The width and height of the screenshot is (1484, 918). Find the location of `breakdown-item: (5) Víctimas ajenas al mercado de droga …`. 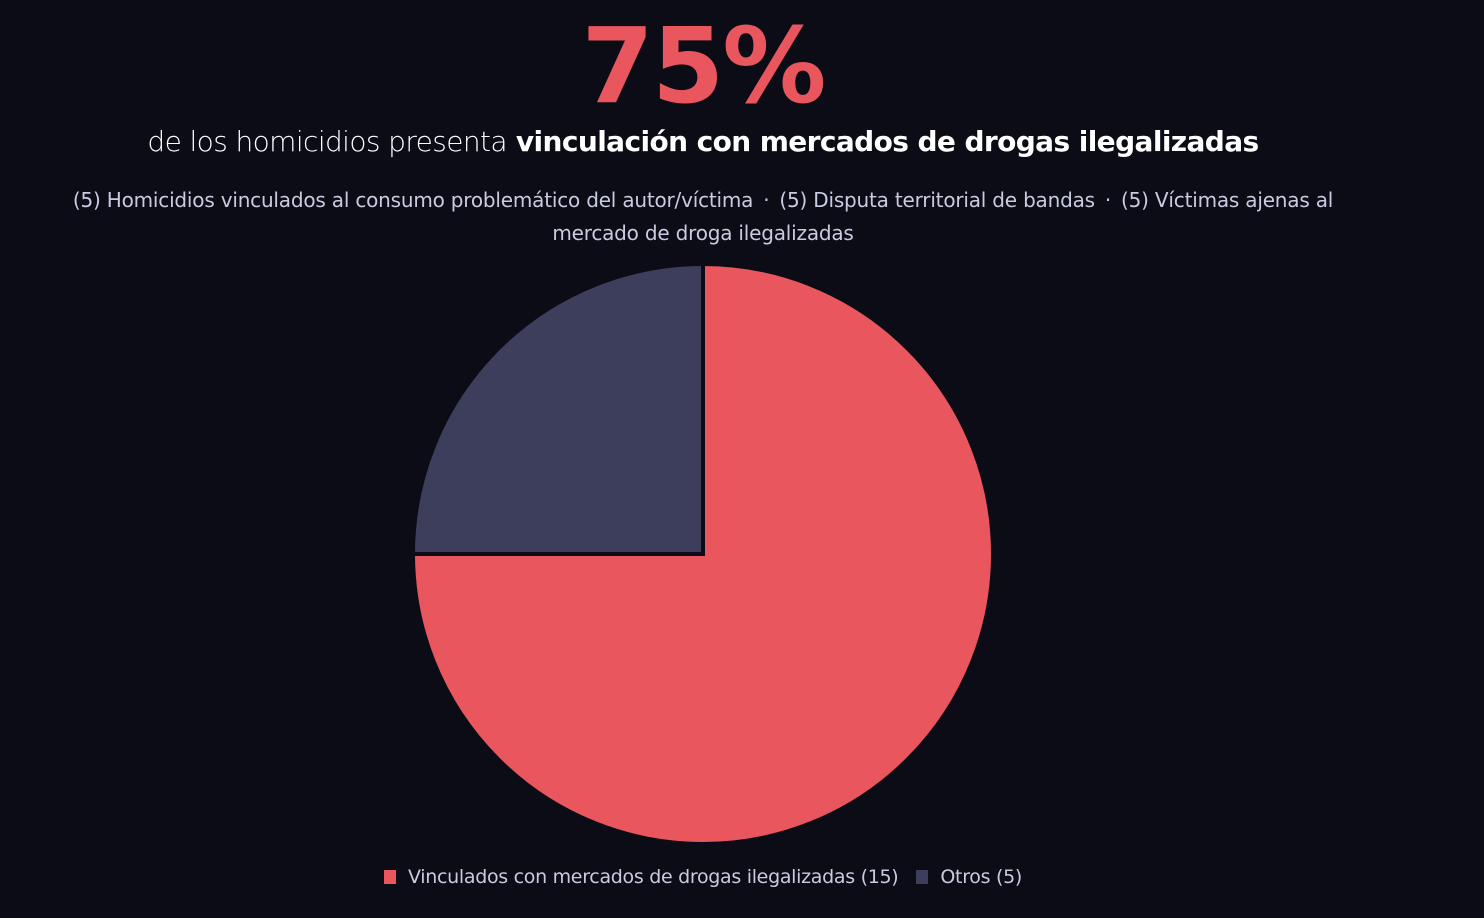

breakdown-item: (5) Víctimas ajenas al mercado de droga … is located at coordinates (943, 216).